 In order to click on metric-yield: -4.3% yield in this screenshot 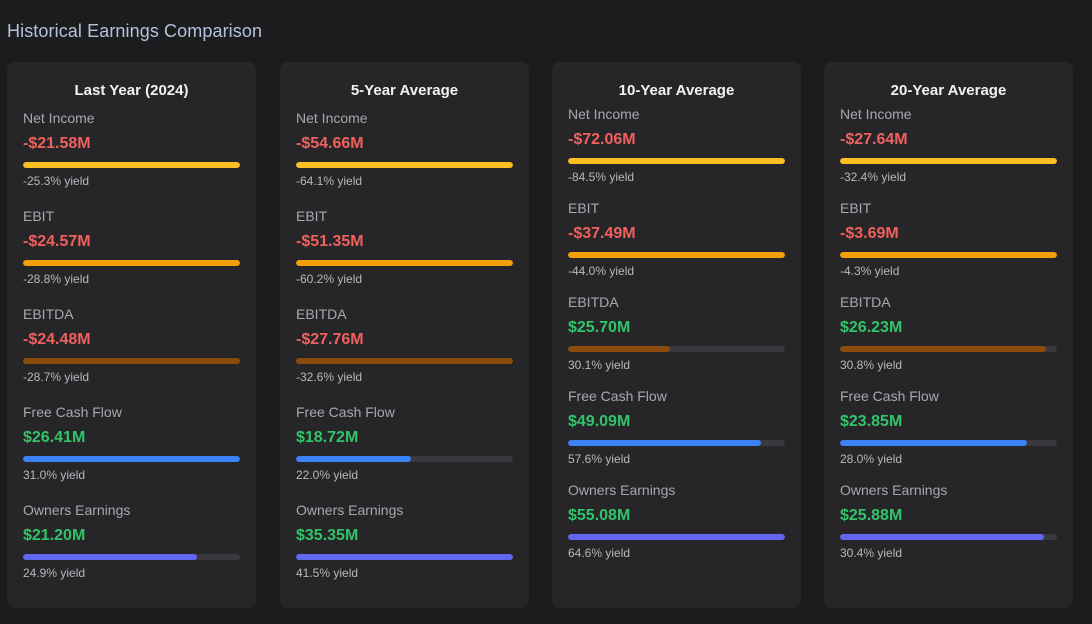, I will do `click(870, 271)`.